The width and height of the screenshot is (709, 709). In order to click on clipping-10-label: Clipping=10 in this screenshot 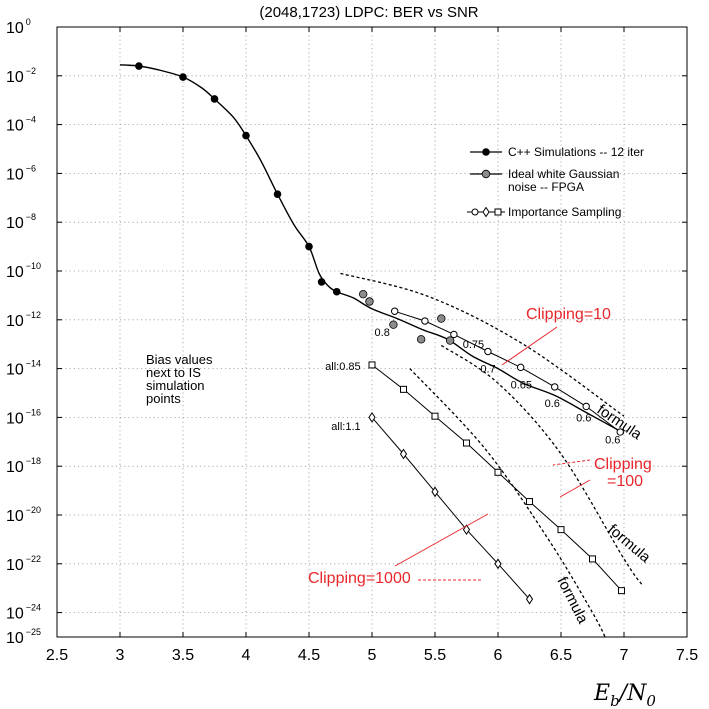, I will do `click(568, 314)`.